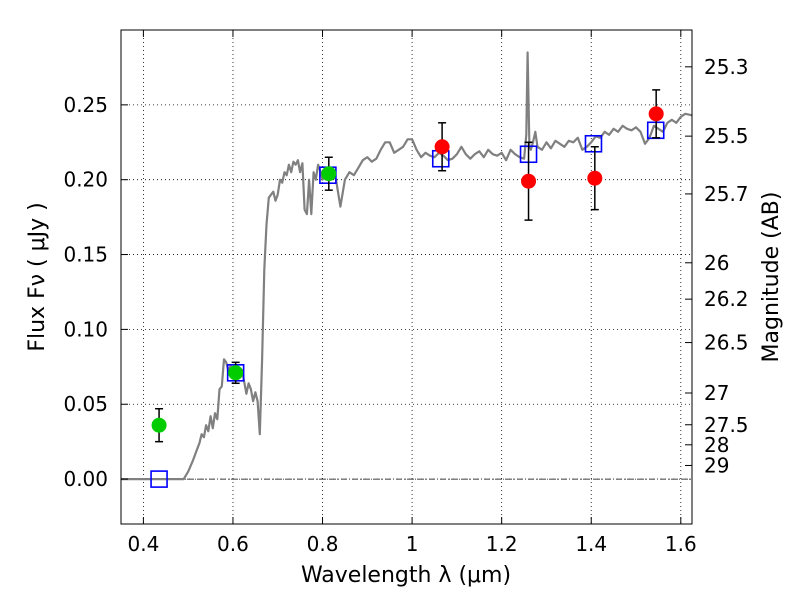 The width and height of the screenshot is (800, 600). What do you see at coordinates (85, 180) in the screenshot?
I see `y-tick-label: 0.20` at bounding box center [85, 180].